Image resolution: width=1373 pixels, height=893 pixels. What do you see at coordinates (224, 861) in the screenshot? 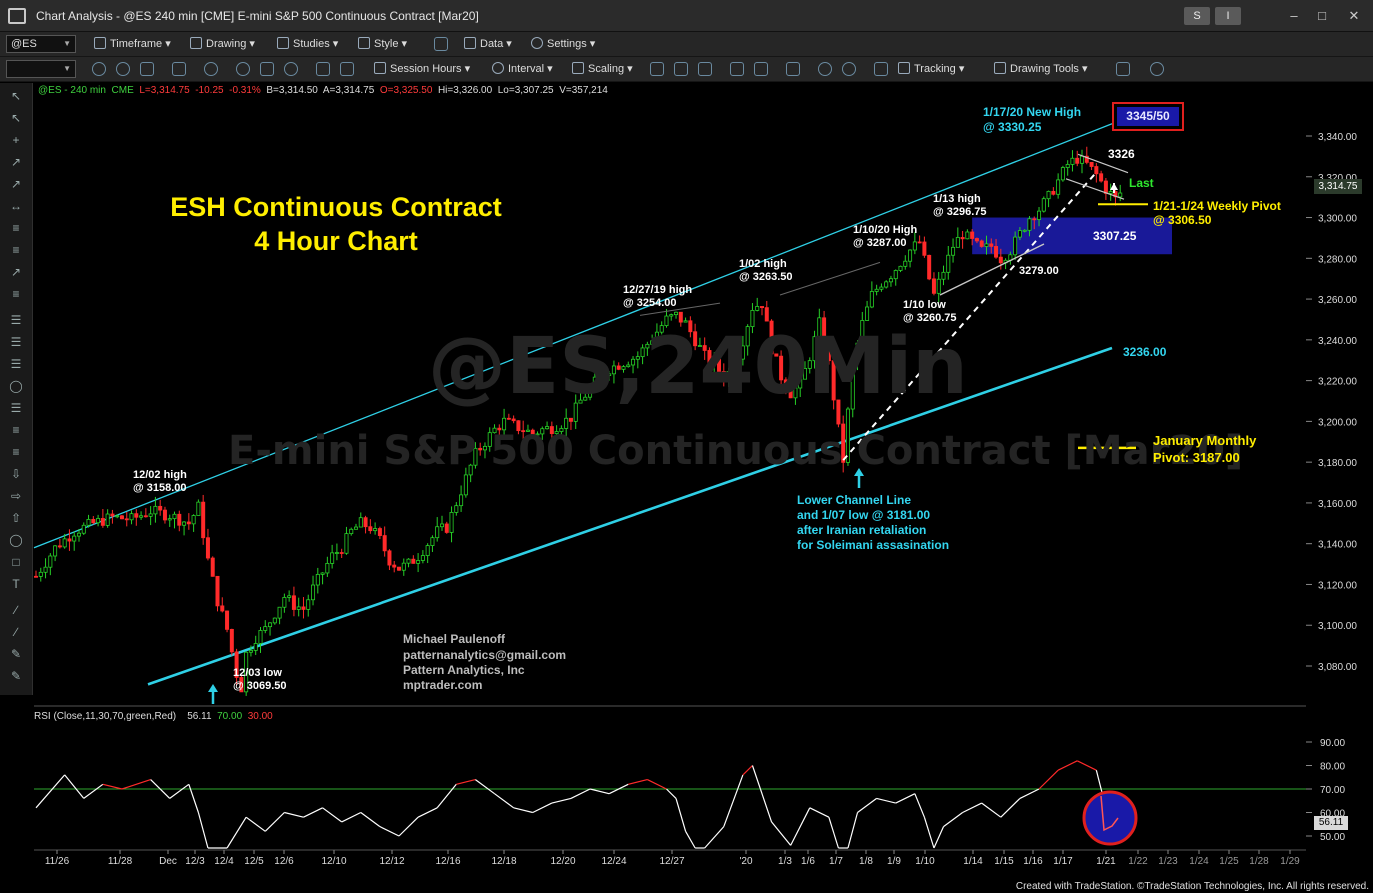
I see `time-tick-label: 12/4` at bounding box center [224, 861].